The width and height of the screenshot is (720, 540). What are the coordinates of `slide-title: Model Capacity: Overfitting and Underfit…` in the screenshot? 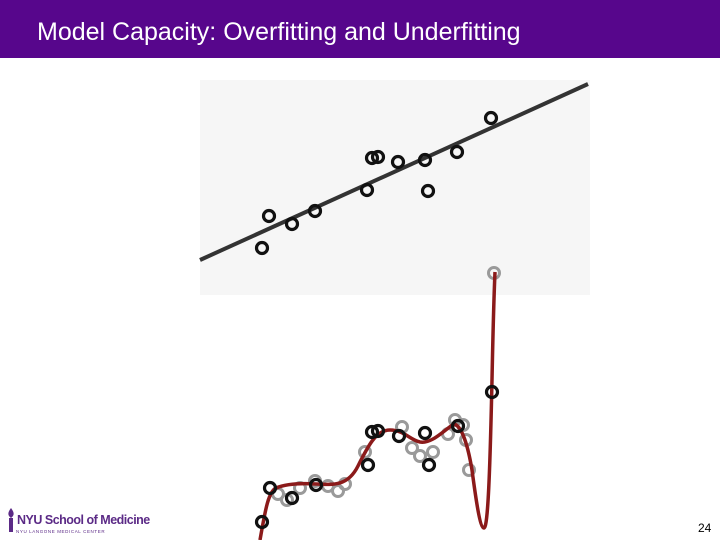 It's located at (279, 32).